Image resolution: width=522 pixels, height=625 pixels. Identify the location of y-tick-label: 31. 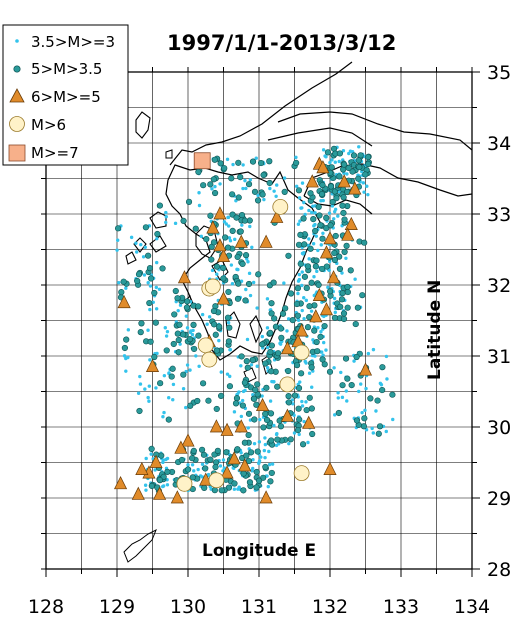
(499, 357).